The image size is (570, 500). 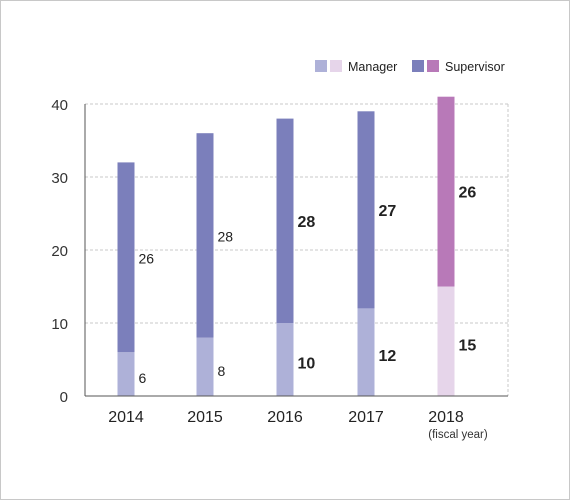 What do you see at coordinates (366, 352) in the screenshot?
I see `bar-manager-2017` at bounding box center [366, 352].